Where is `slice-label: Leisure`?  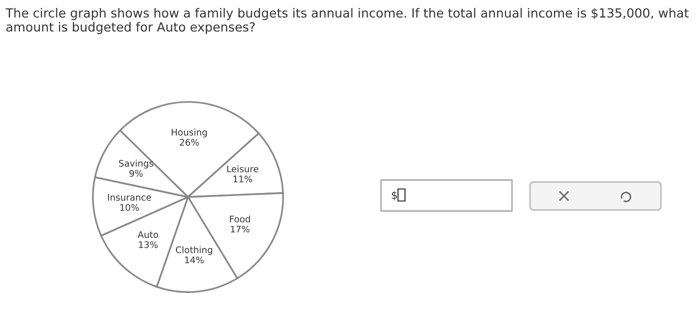
slice-label: Leisure is located at coordinates (242, 168).